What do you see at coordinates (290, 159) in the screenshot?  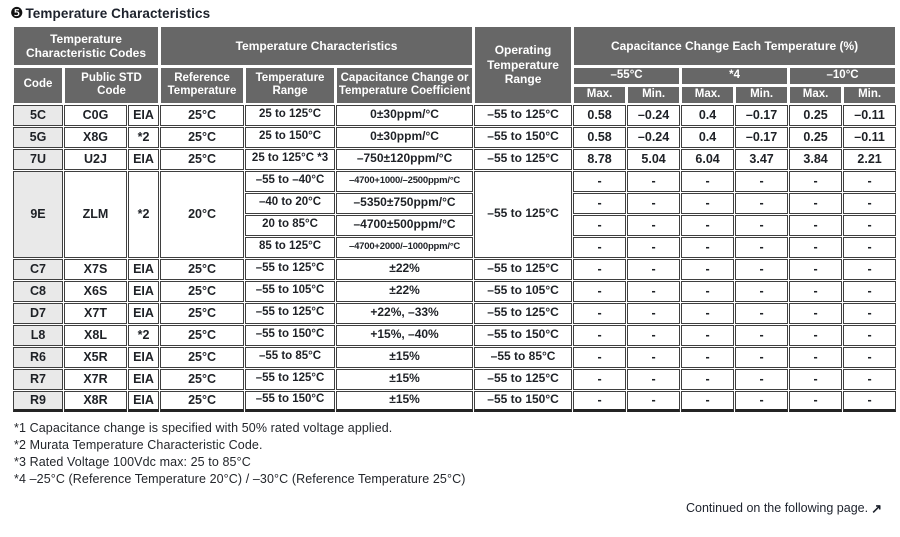 I see `temperature-range-cell: 25 to 125°C *3` at bounding box center [290, 159].